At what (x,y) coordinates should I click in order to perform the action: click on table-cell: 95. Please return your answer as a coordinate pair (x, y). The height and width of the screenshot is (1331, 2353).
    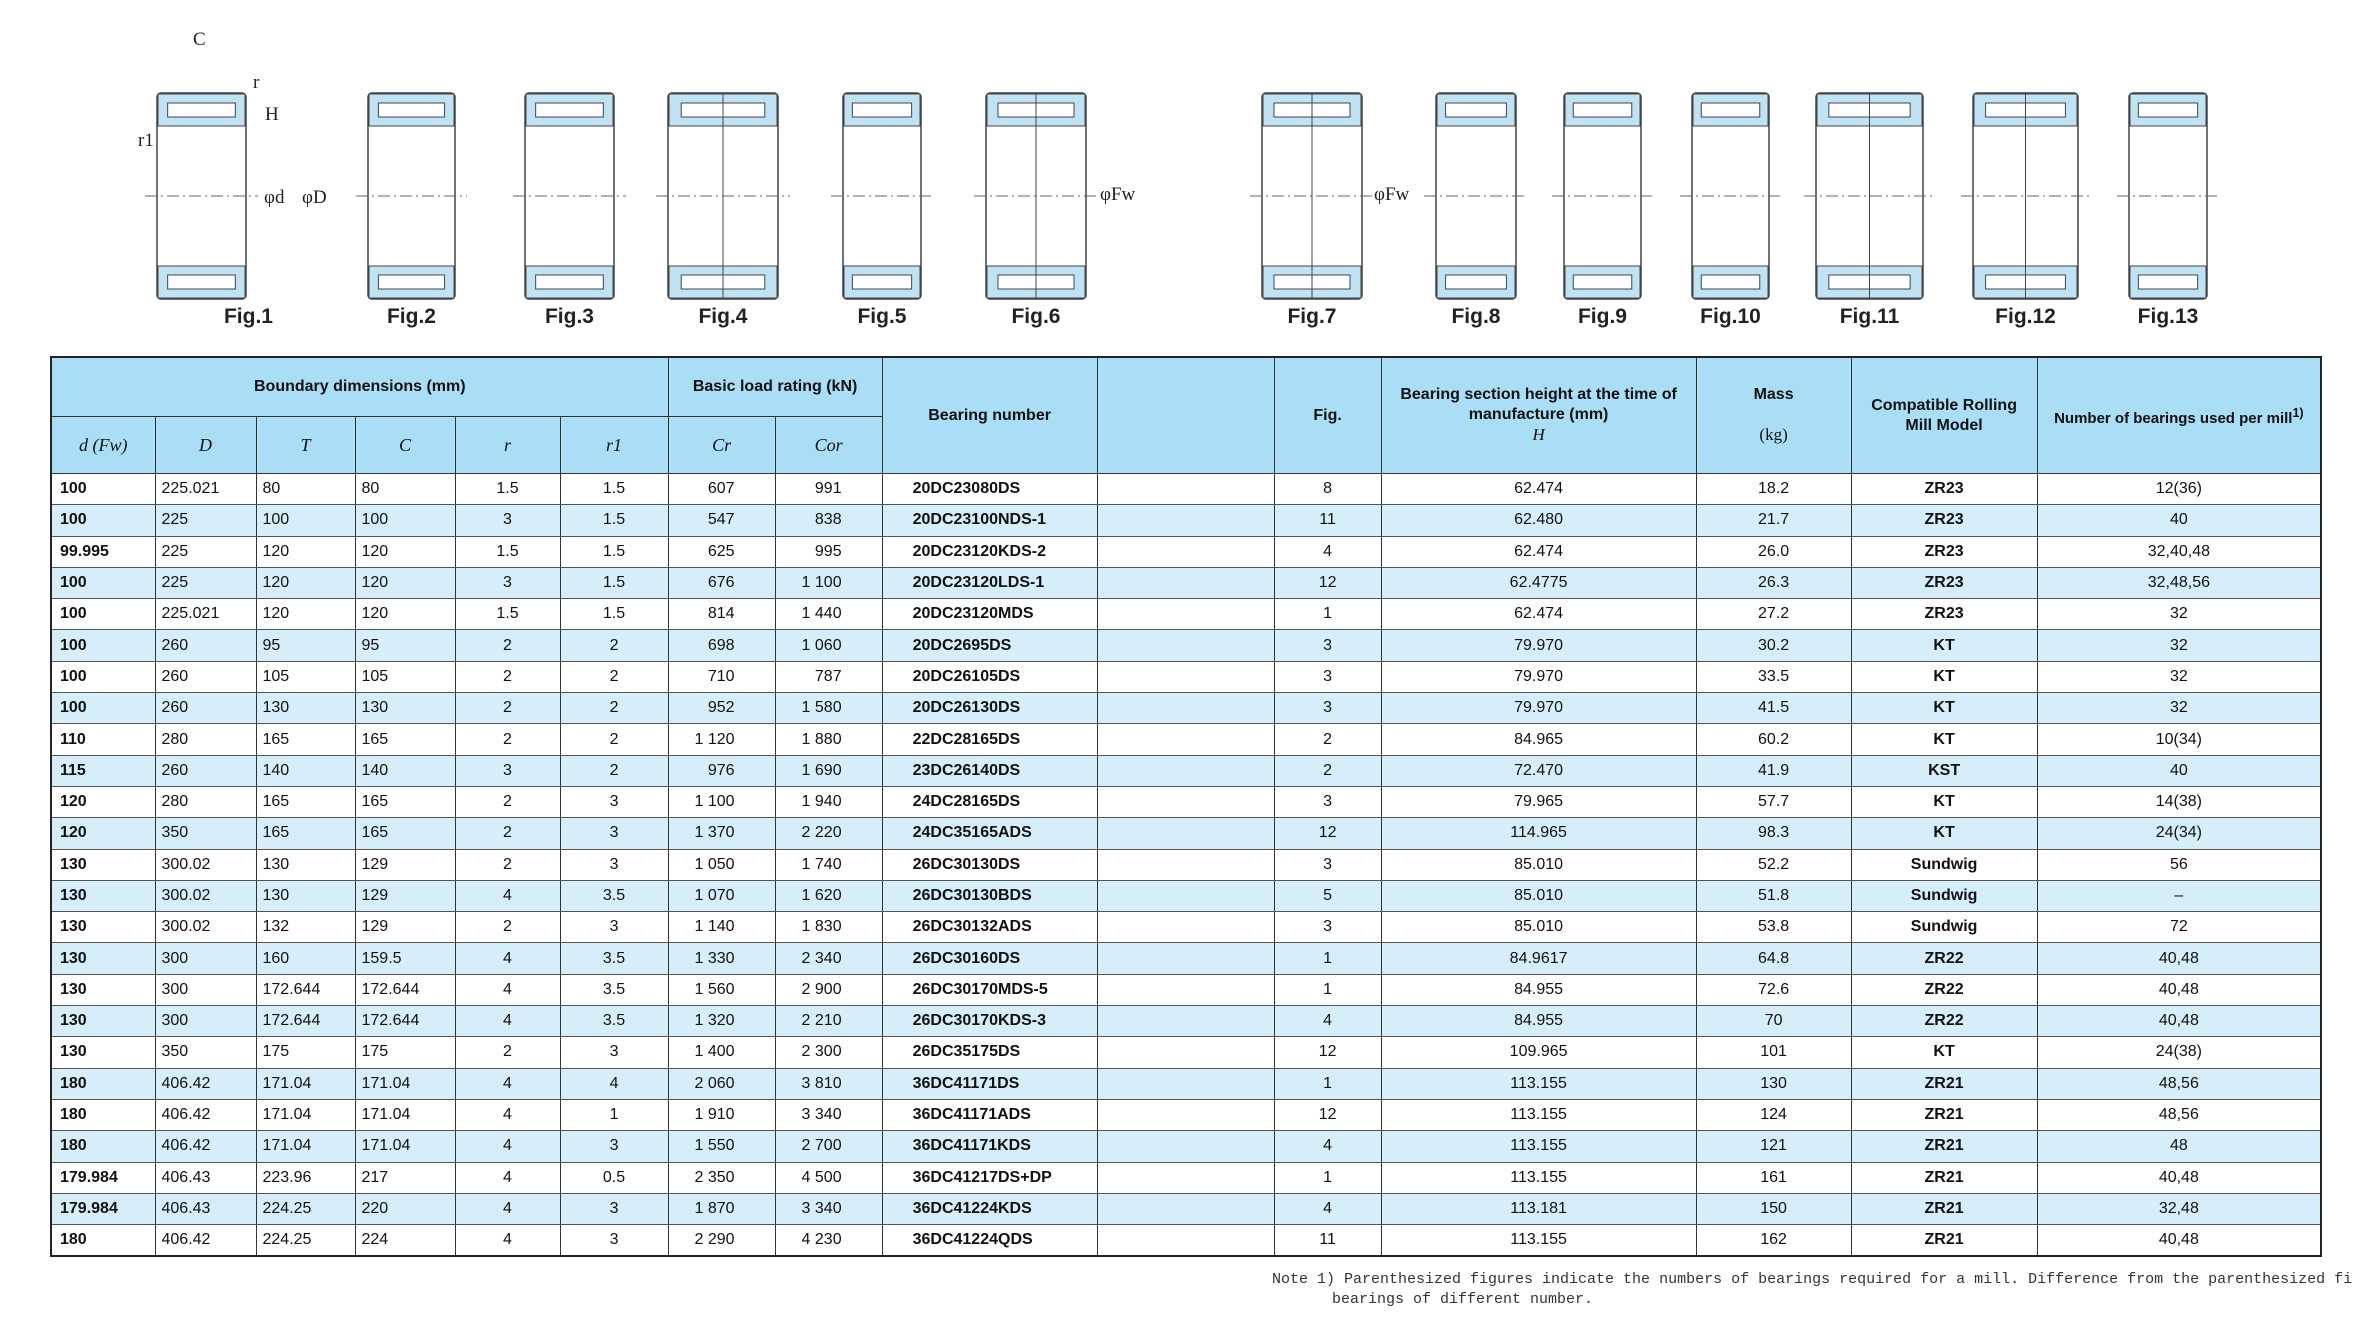
    Looking at the image, I should click on (305, 645).